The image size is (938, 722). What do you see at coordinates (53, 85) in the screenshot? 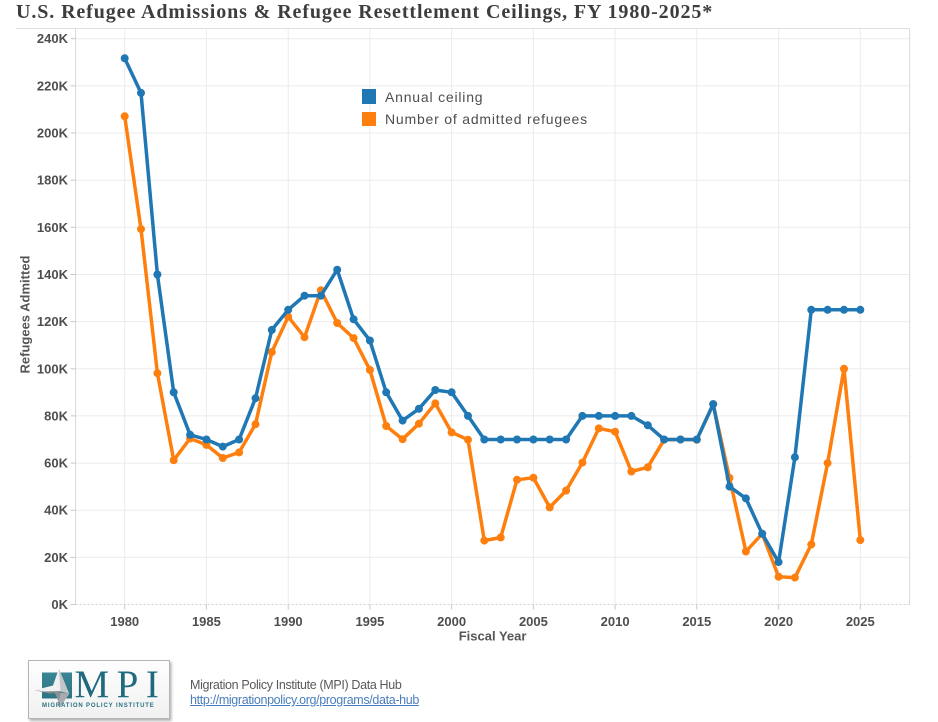
I see `svg-text: 220K` at bounding box center [53, 85].